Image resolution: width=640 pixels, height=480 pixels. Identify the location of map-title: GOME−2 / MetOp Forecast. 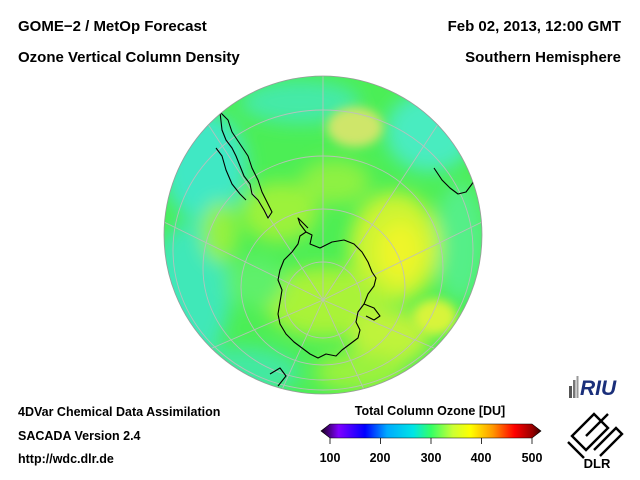
(112, 26).